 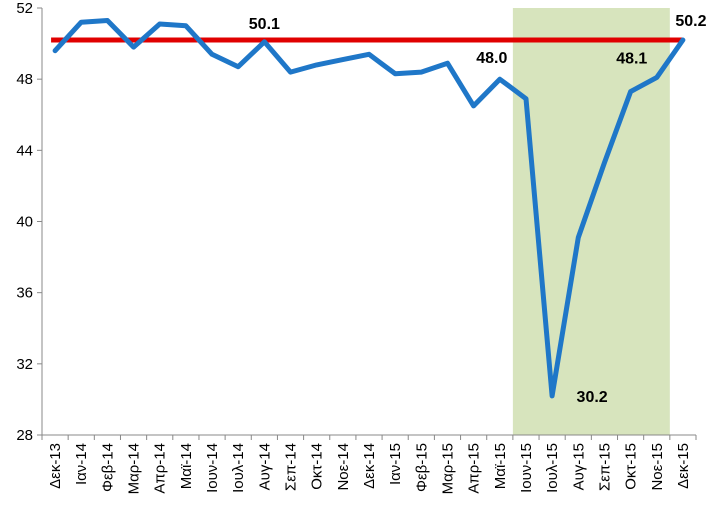 I want to click on x-tick-label: Ιουν-15, so click(x=526, y=468).